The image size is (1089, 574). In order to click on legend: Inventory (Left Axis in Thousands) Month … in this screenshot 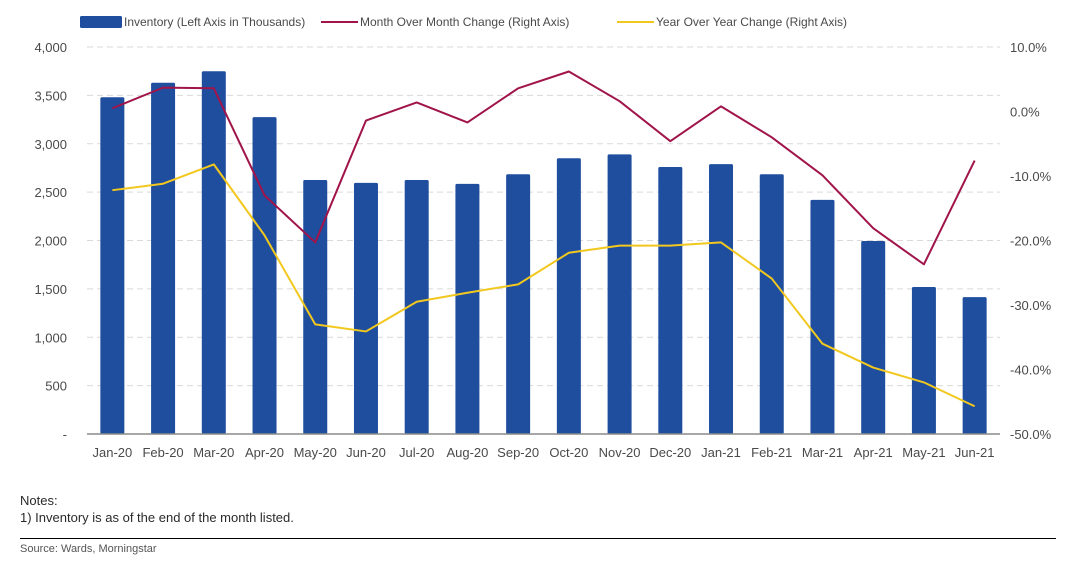, I will do `click(463, 22)`.